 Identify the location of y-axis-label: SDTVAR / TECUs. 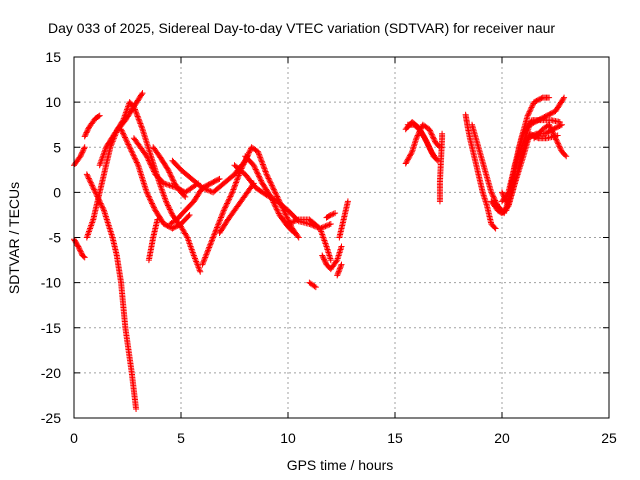
(14, 238).